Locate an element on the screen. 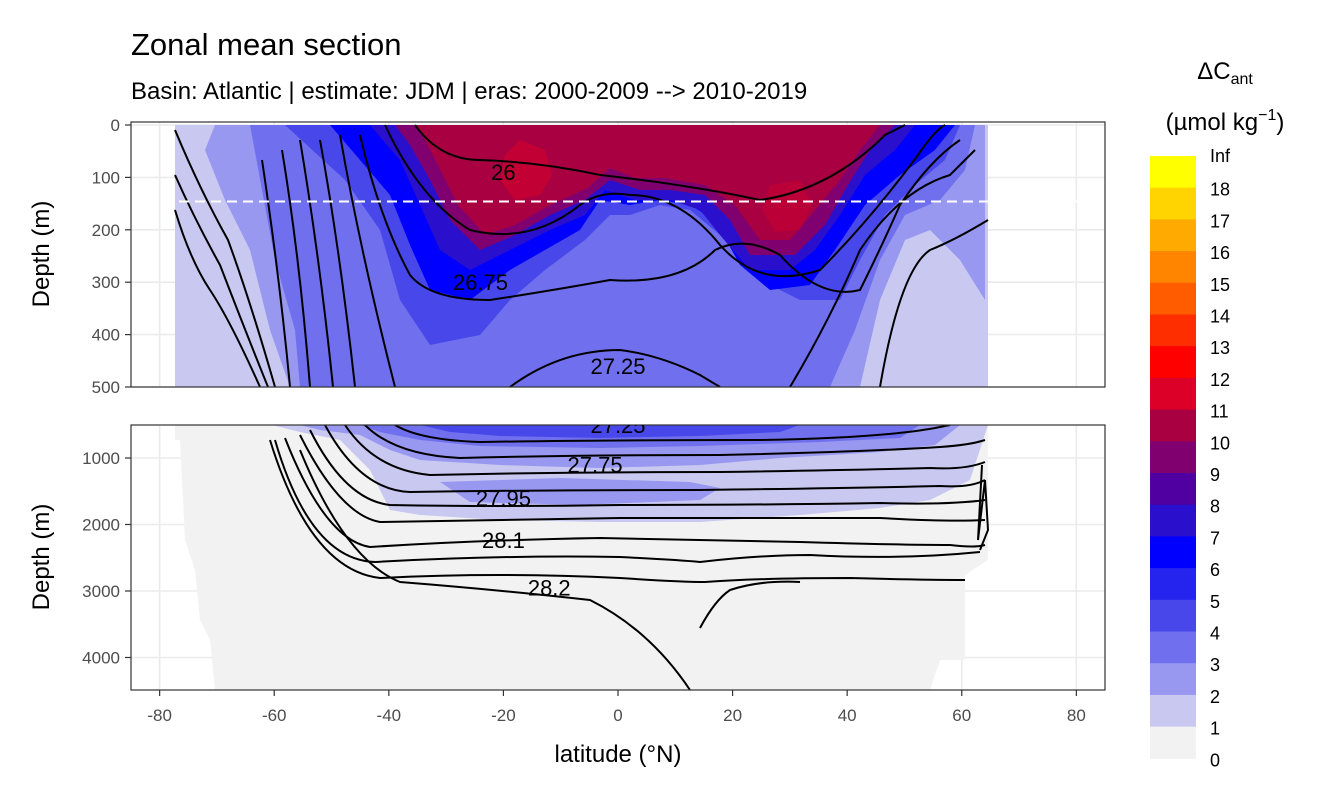  legend-bin-label: 18 is located at coordinates (1220, 190).